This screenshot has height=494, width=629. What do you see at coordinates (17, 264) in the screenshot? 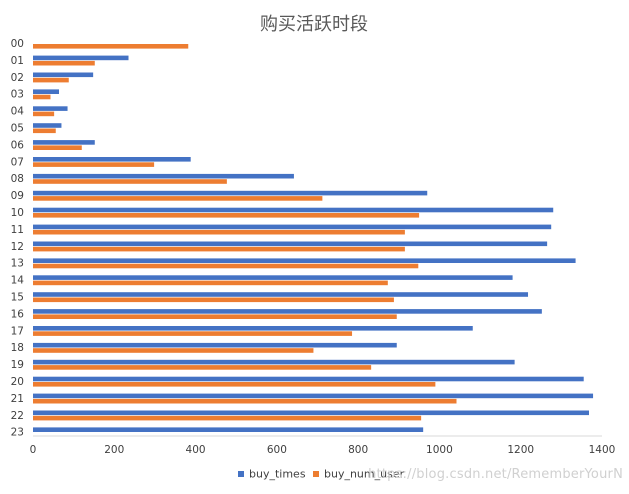
I see `y-tick-label-13: 13` at bounding box center [17, 264].